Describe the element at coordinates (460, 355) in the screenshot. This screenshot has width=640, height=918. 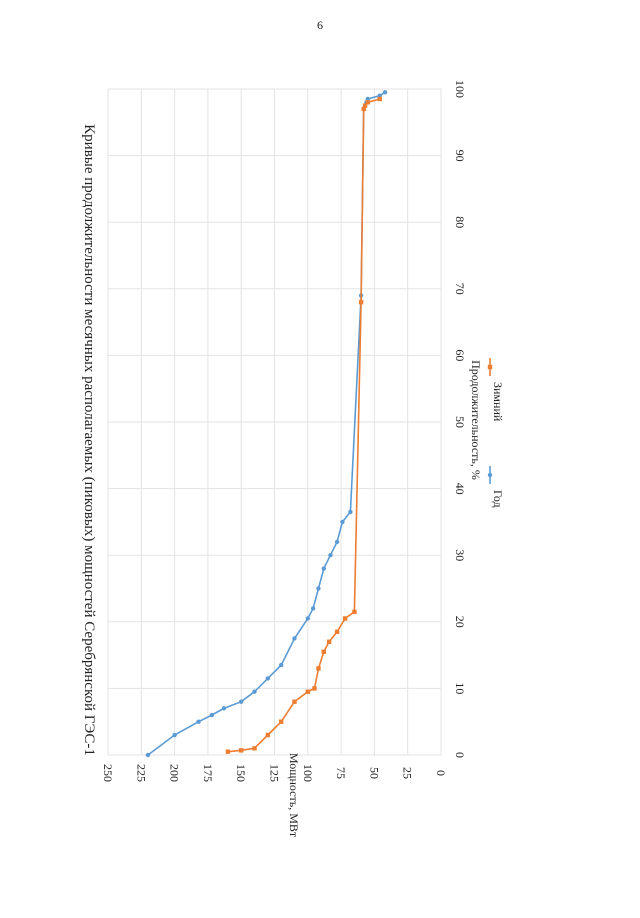
I see `x-tick-label: 60` at that location.